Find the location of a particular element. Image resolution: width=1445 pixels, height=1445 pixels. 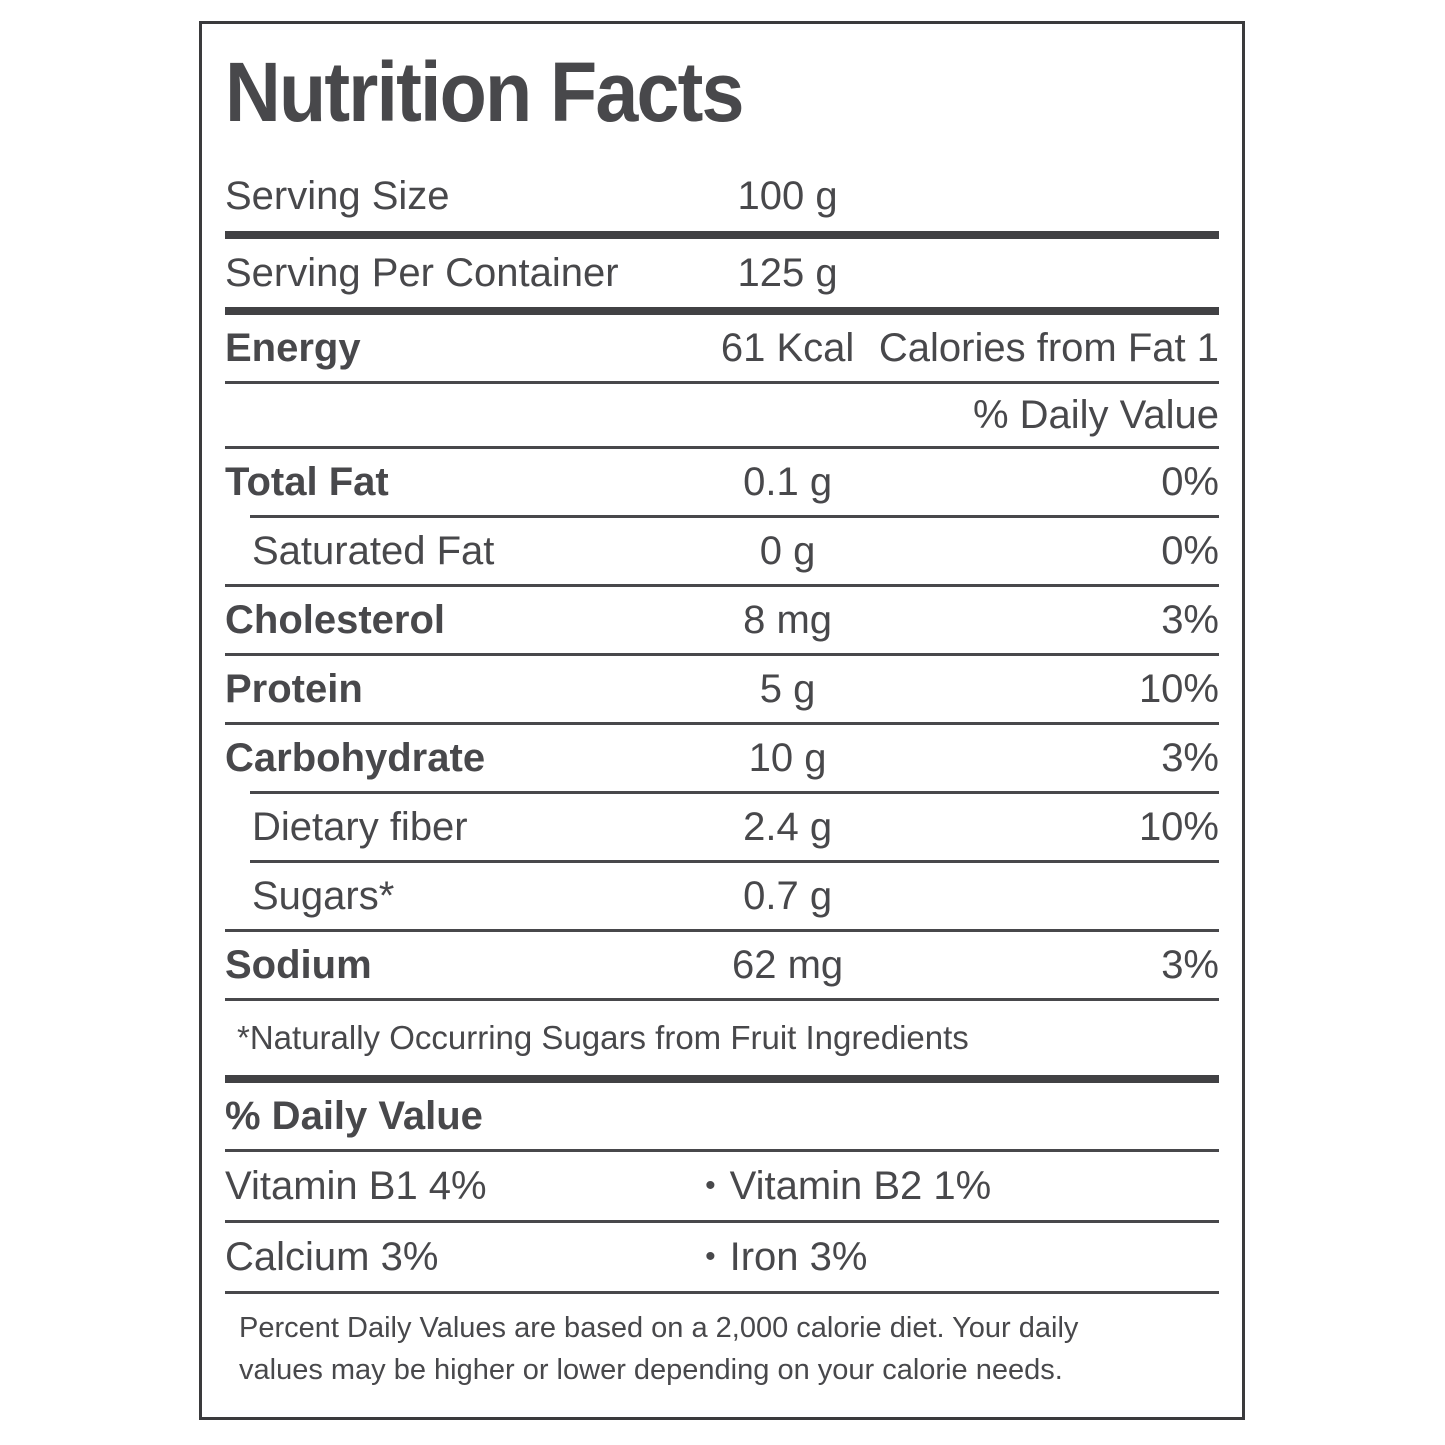

nutrient-value: 0.1 g is located at coordinates (788, 481).